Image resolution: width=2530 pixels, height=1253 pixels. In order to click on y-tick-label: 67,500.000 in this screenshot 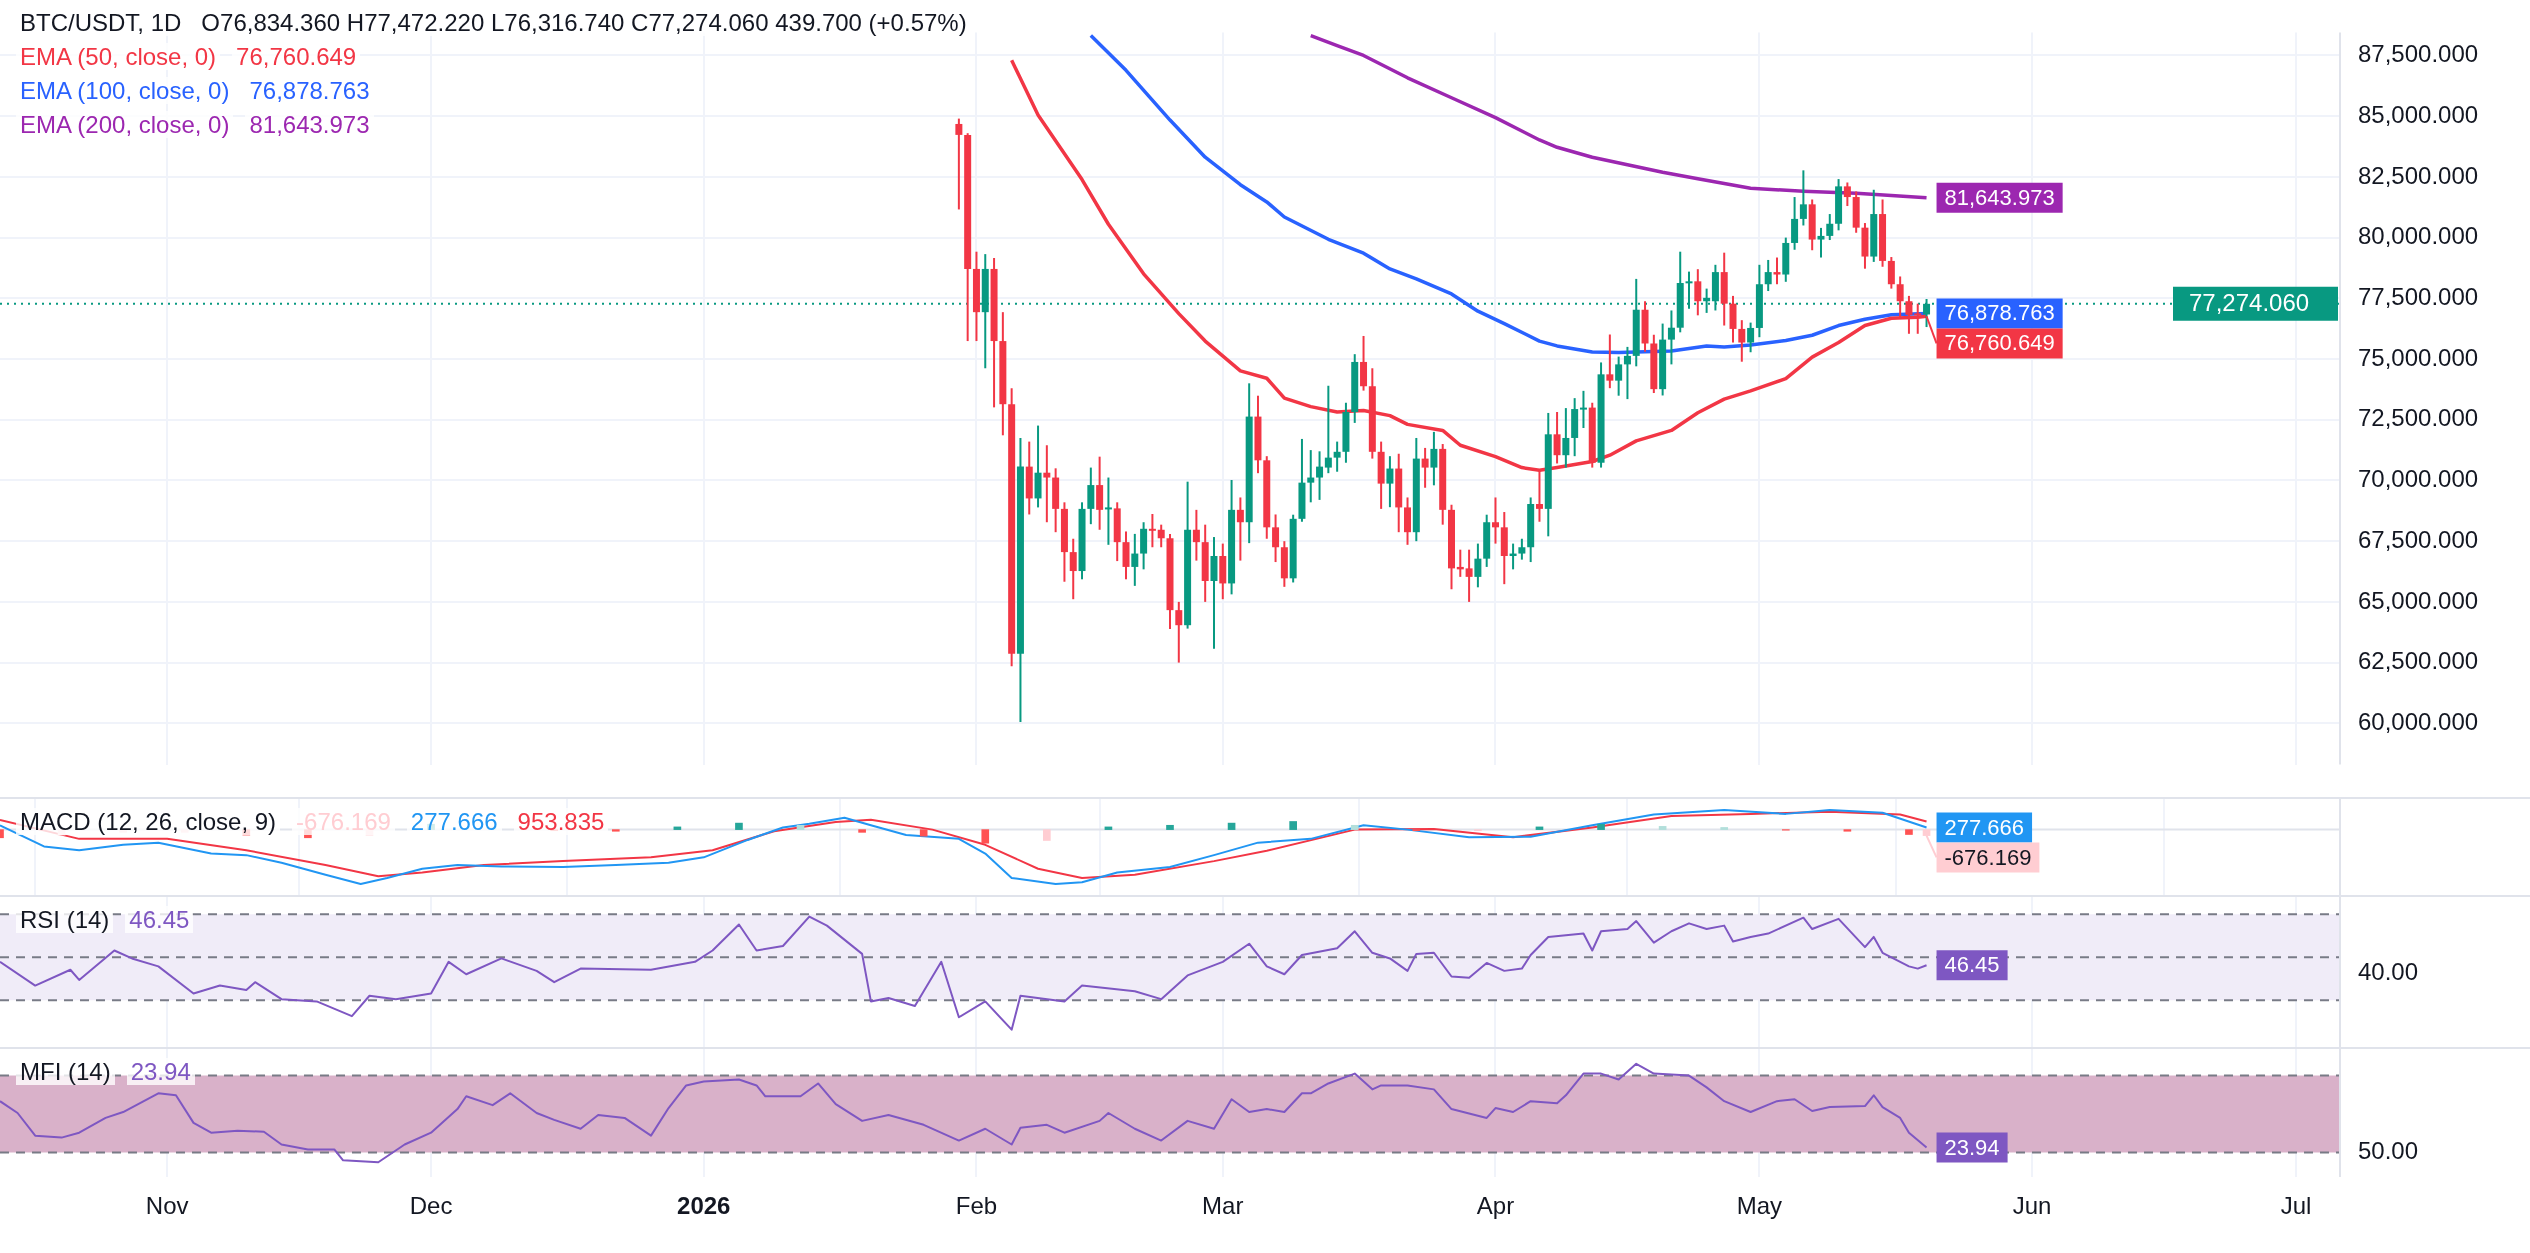, I will do `click(2418, 539)`.